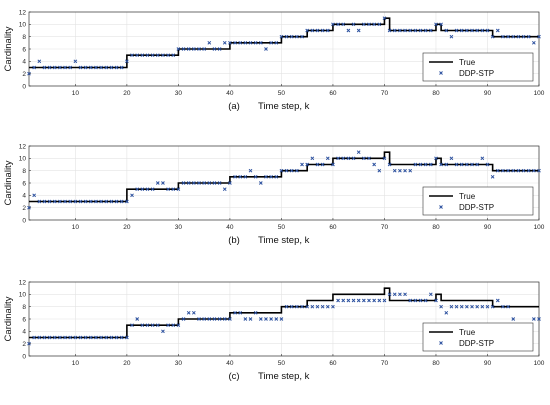 This screenshot has width=550, height=405. What do you see at coordinates (24, 49) in the screenshot?
I see `y-tick-label: 6` at bounding box center [24, 49].